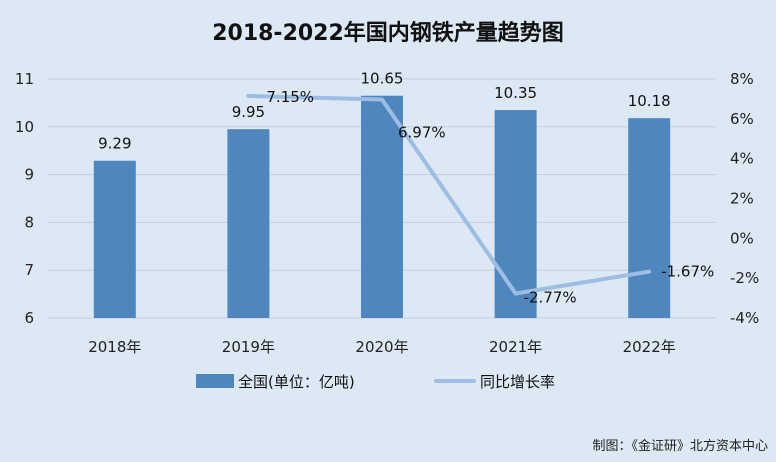 The width and height of the screenshot is (776, 462). Describe the element at coordinates (744, 278) in the screenshot. I see `y-right-tick-label: -2%` at that location.